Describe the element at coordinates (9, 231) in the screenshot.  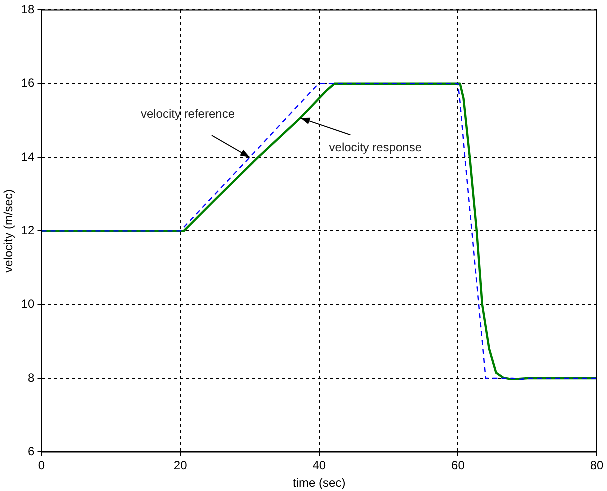
I see `y-axis-title: velocity (m/sec)` at that location.